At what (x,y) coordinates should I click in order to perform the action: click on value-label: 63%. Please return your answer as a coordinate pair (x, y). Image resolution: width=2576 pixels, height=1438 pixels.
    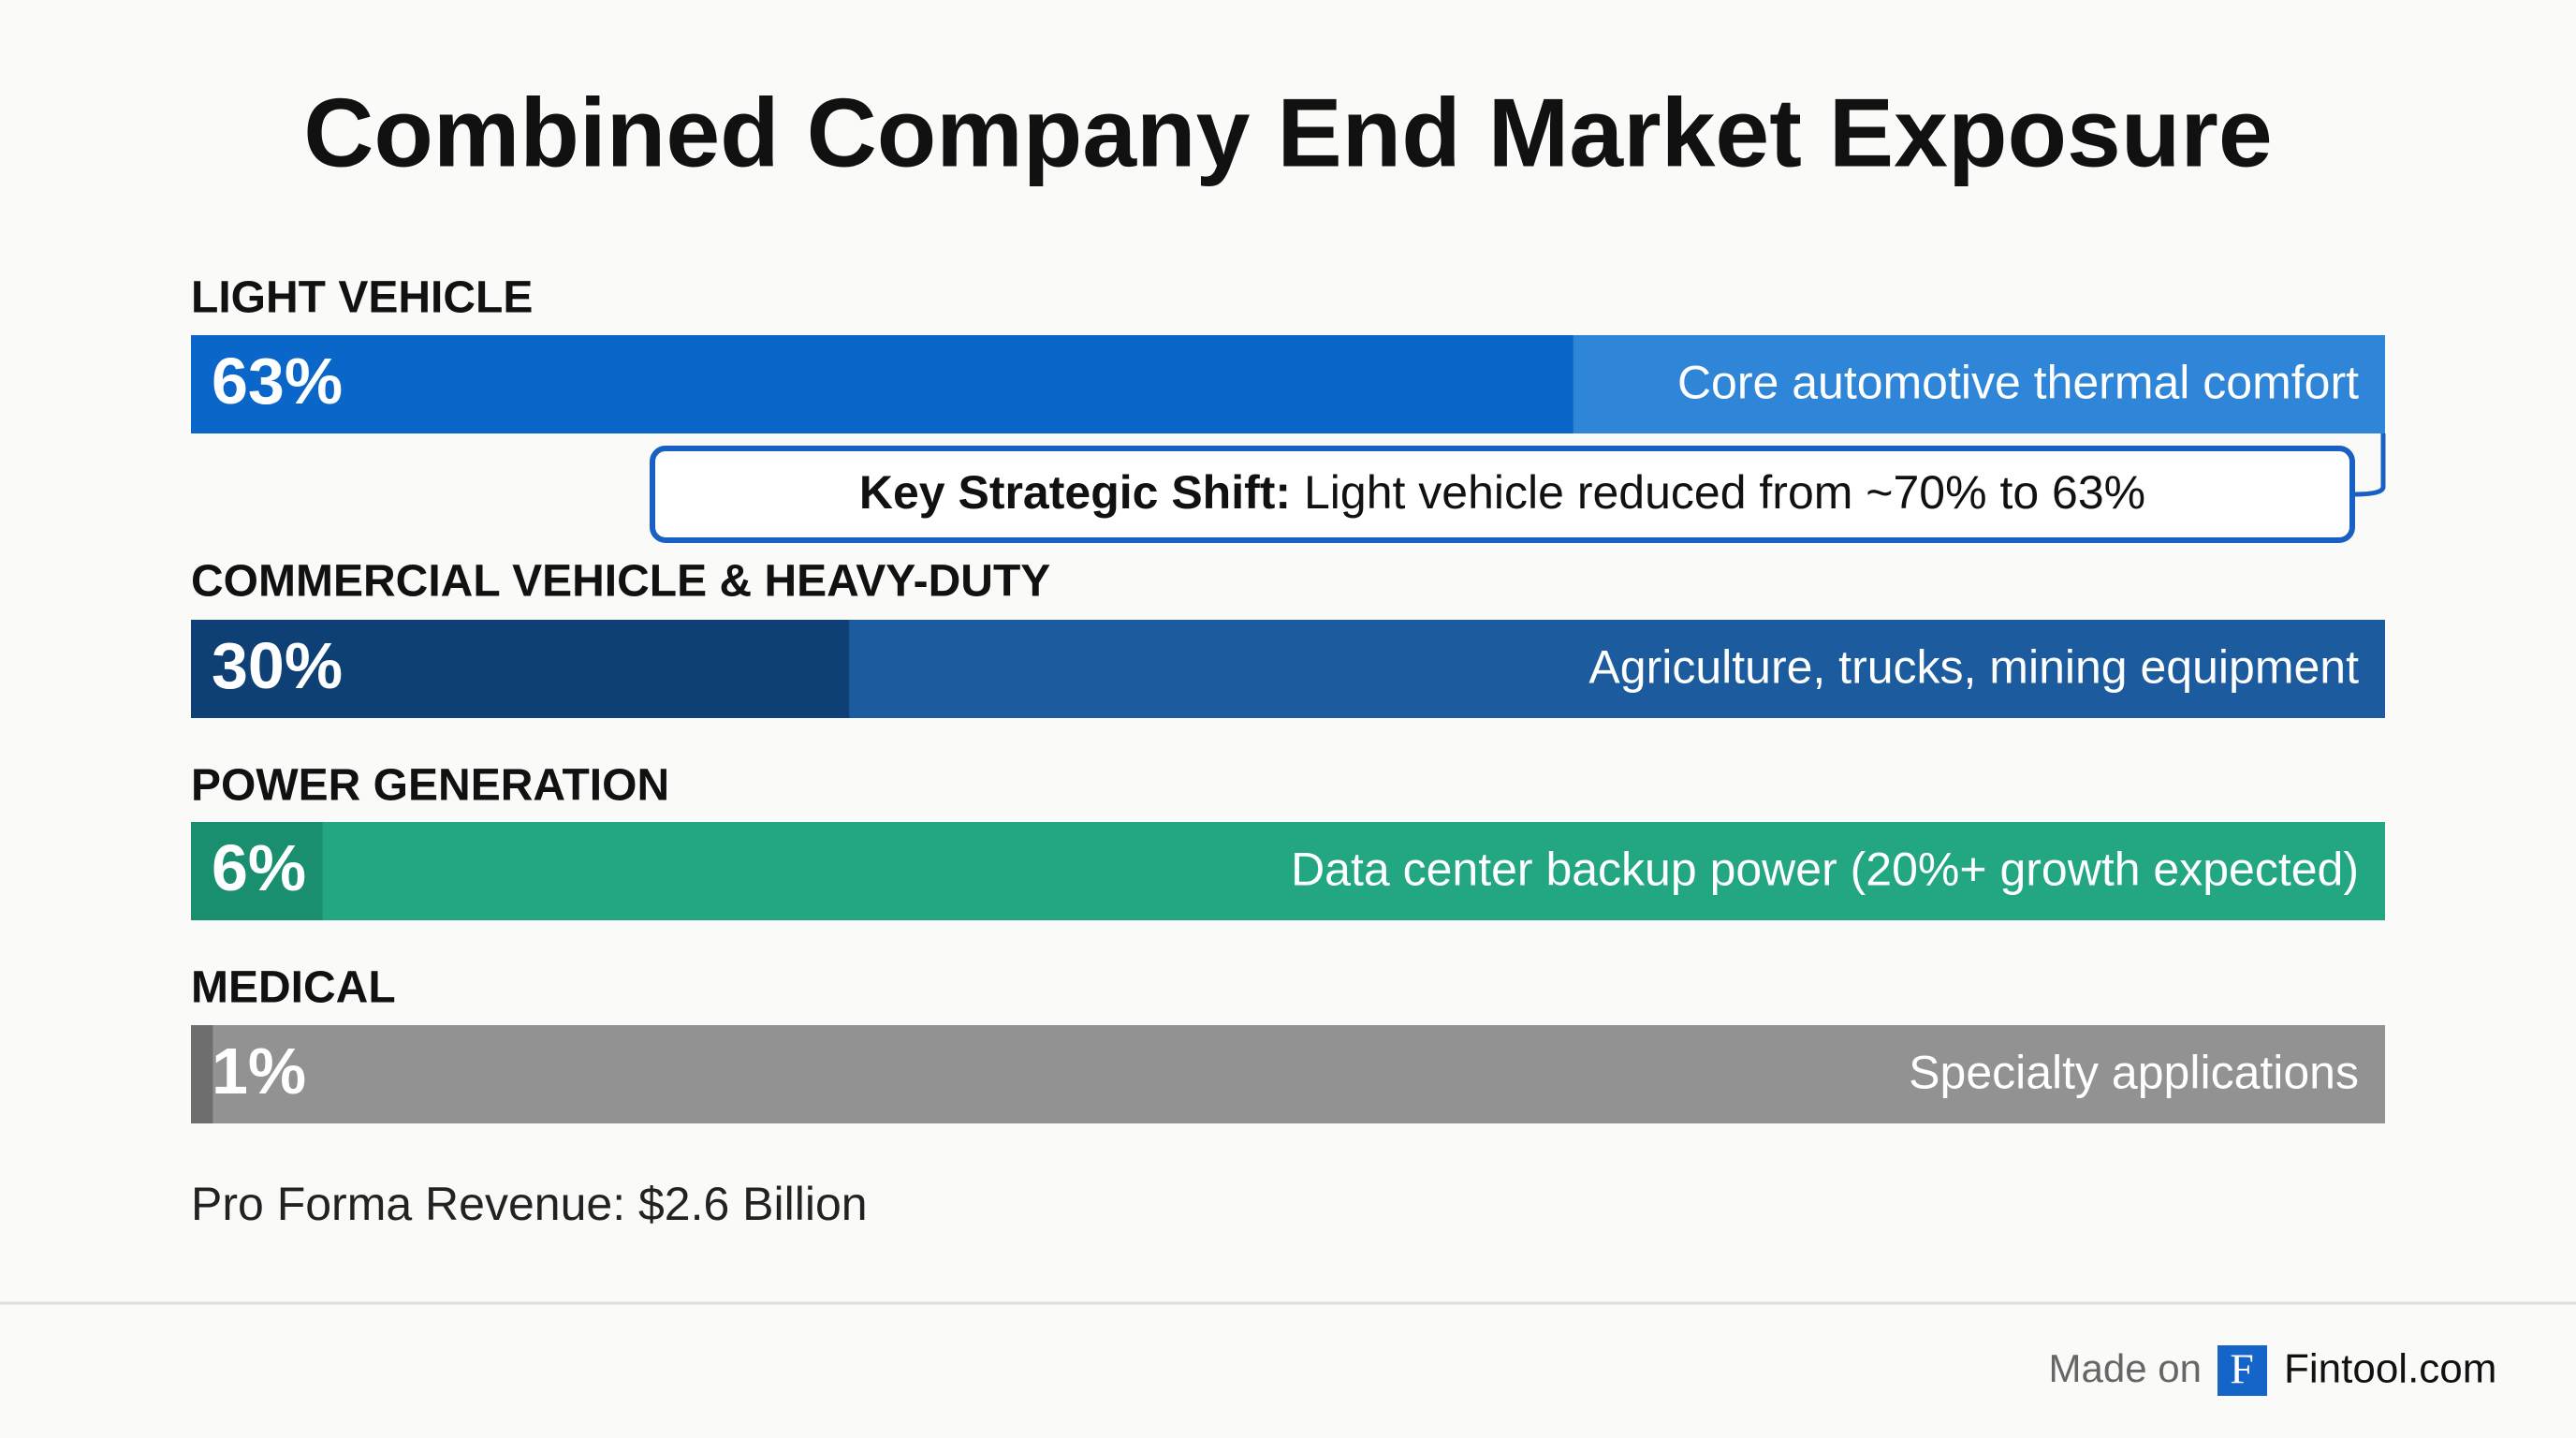
    Looking at the image, I should click on (277, 381).